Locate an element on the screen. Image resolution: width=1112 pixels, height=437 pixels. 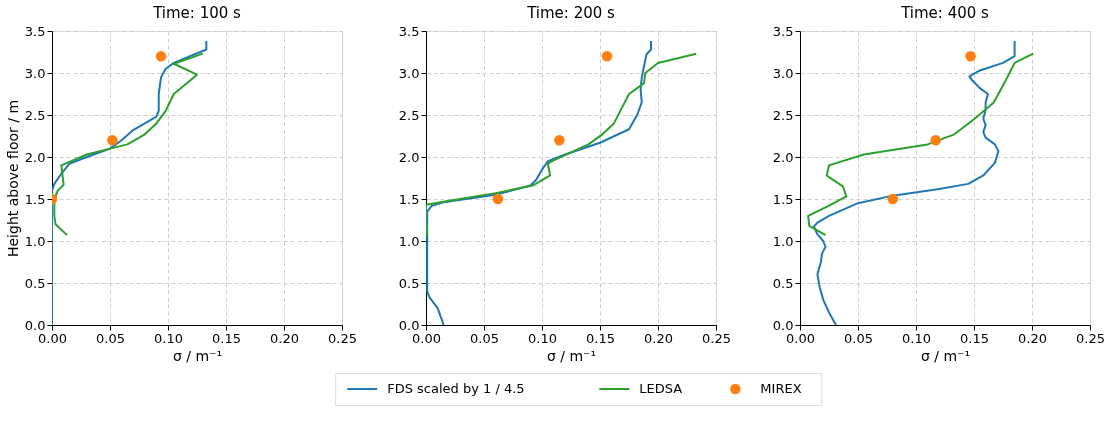
chart-title: Time: 200 s is located at coordinates (571, 13).